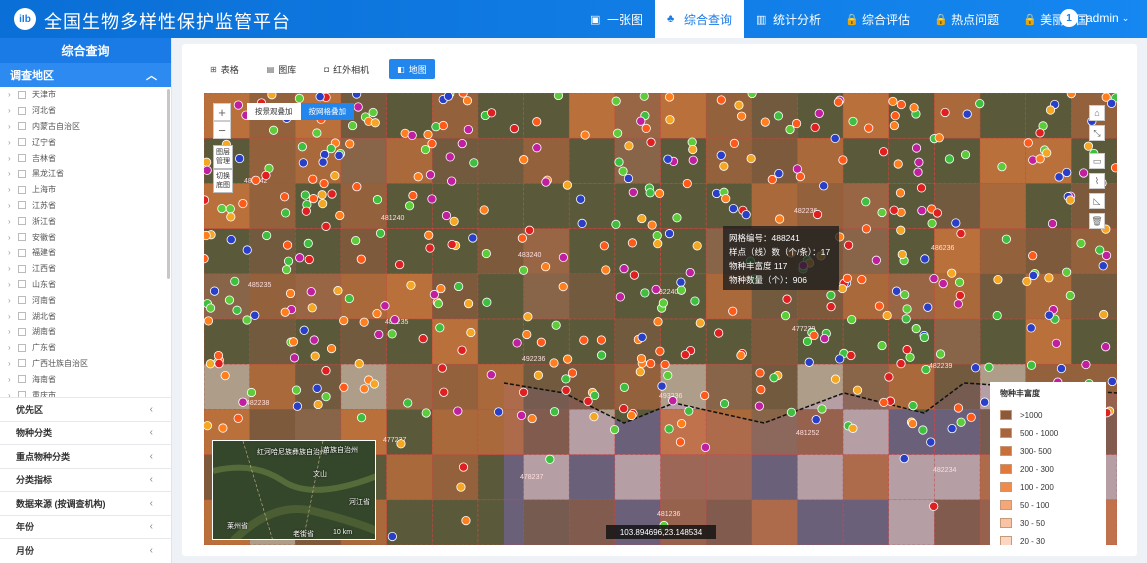  What do you see at coordinates (85, 285) in the screenshot?
I see `tree-item: › 山东省` at bounding box center [85, 285].